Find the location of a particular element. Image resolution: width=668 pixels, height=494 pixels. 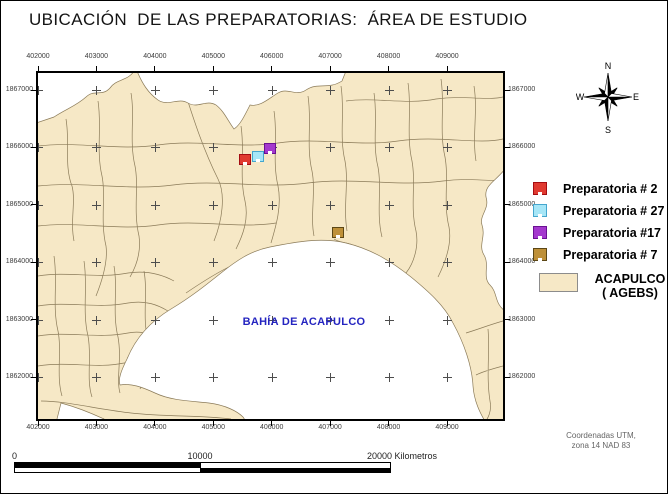

y-axis-label-right: 1865000 is located at coordinates (522, 204).